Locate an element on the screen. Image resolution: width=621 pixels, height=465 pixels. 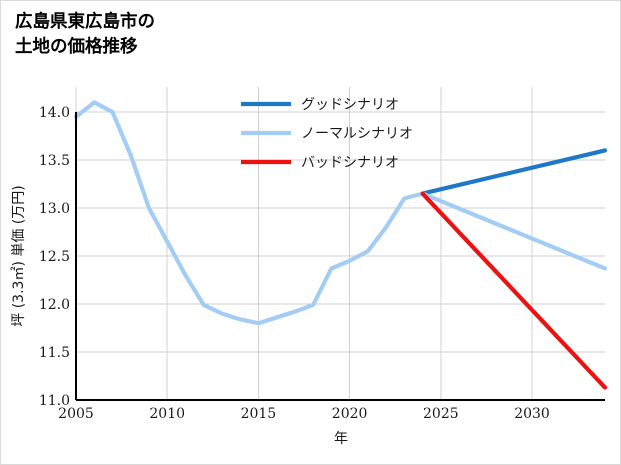
y-tick-label: 12.5 is located at coordinates (54, 257).